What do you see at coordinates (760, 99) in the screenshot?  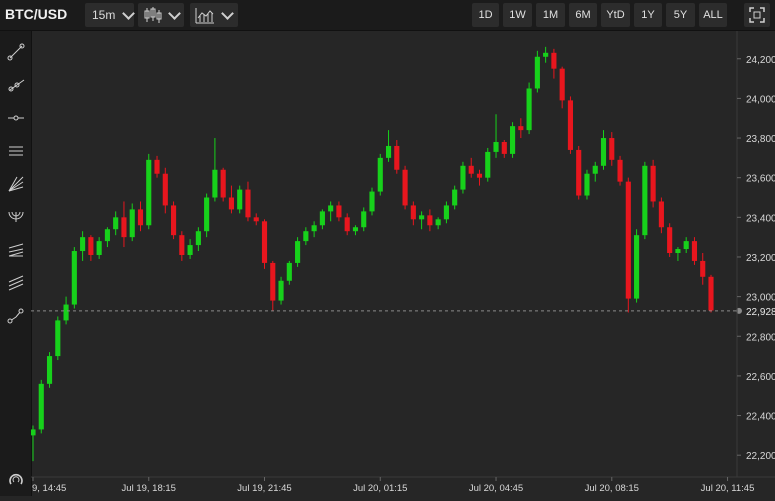 I see `y-tick-label: 24,000` at bounding box center [760, 99].